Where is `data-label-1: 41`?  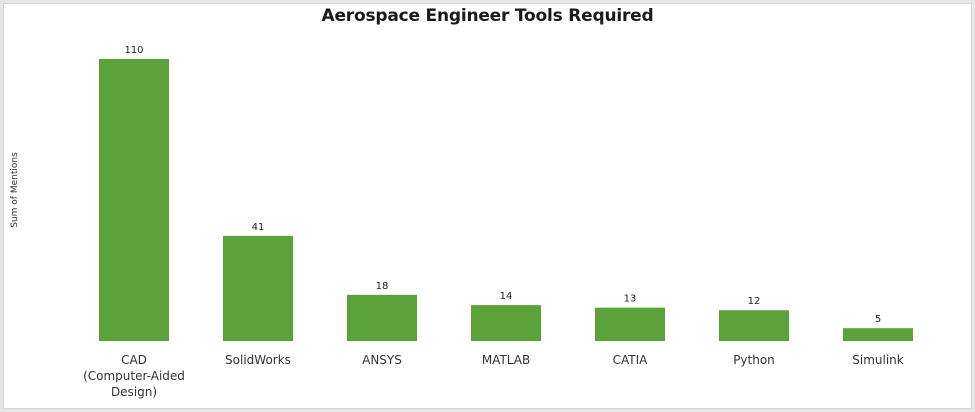
data-label-1: 41 is located at coordinates (258, 227).